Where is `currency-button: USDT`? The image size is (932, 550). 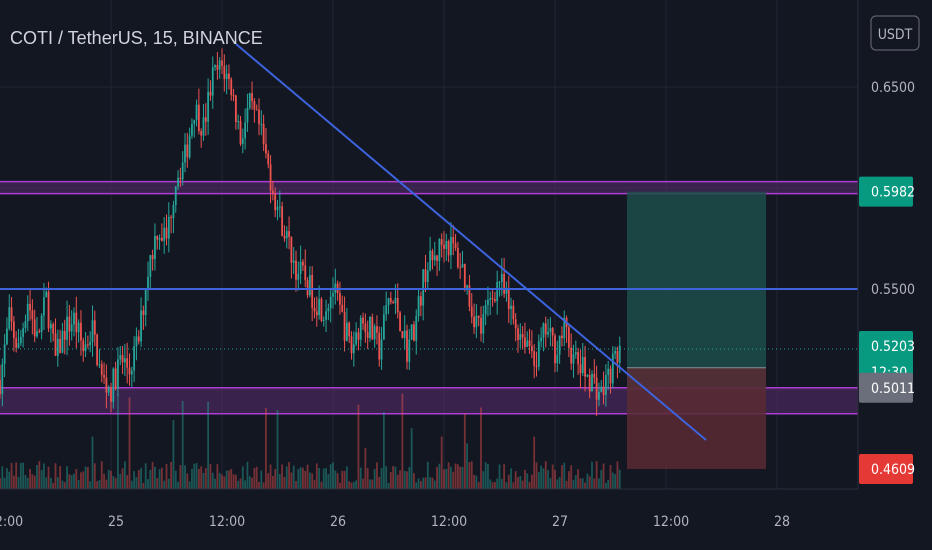
currency-button: USDT is located at coordinates (895, 33).